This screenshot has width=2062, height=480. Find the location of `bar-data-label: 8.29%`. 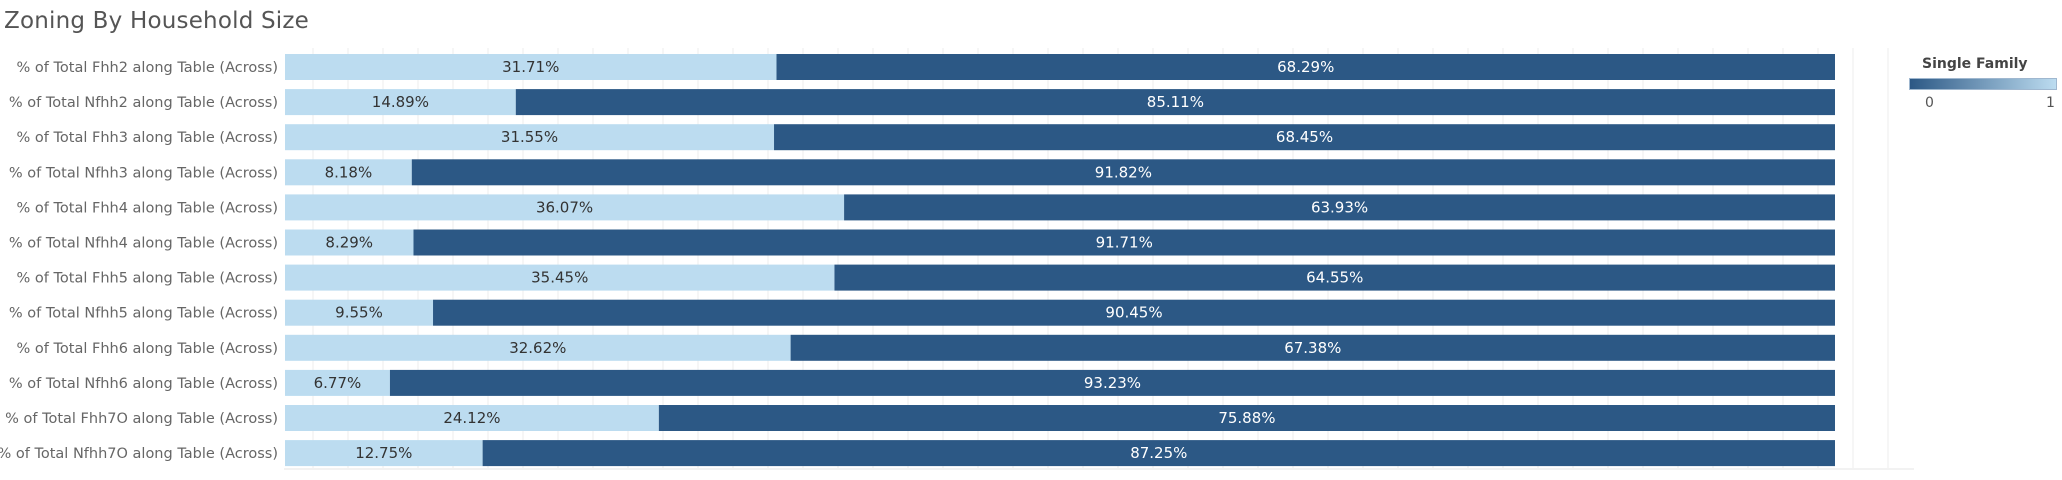

bar-data-label: 8.29% is located at coordinates (349, 243).